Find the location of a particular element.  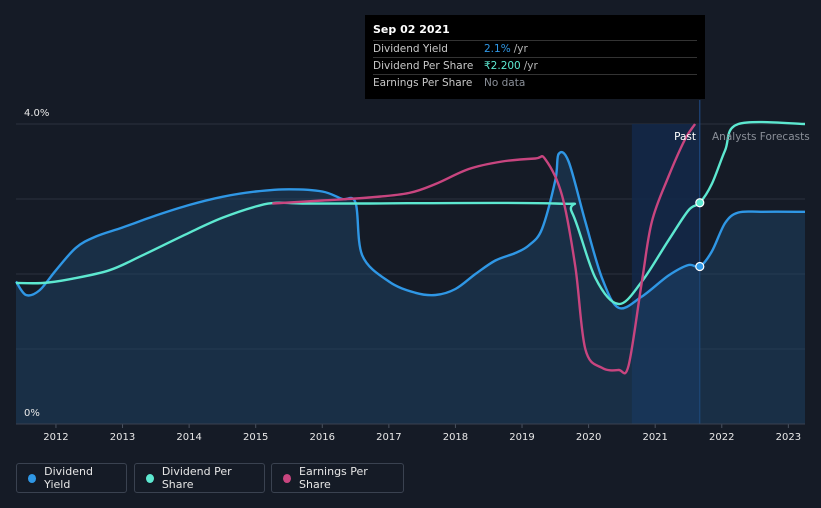

legend-dividend-per-share: Dividend Per Share is located at coordinates (199, 478).